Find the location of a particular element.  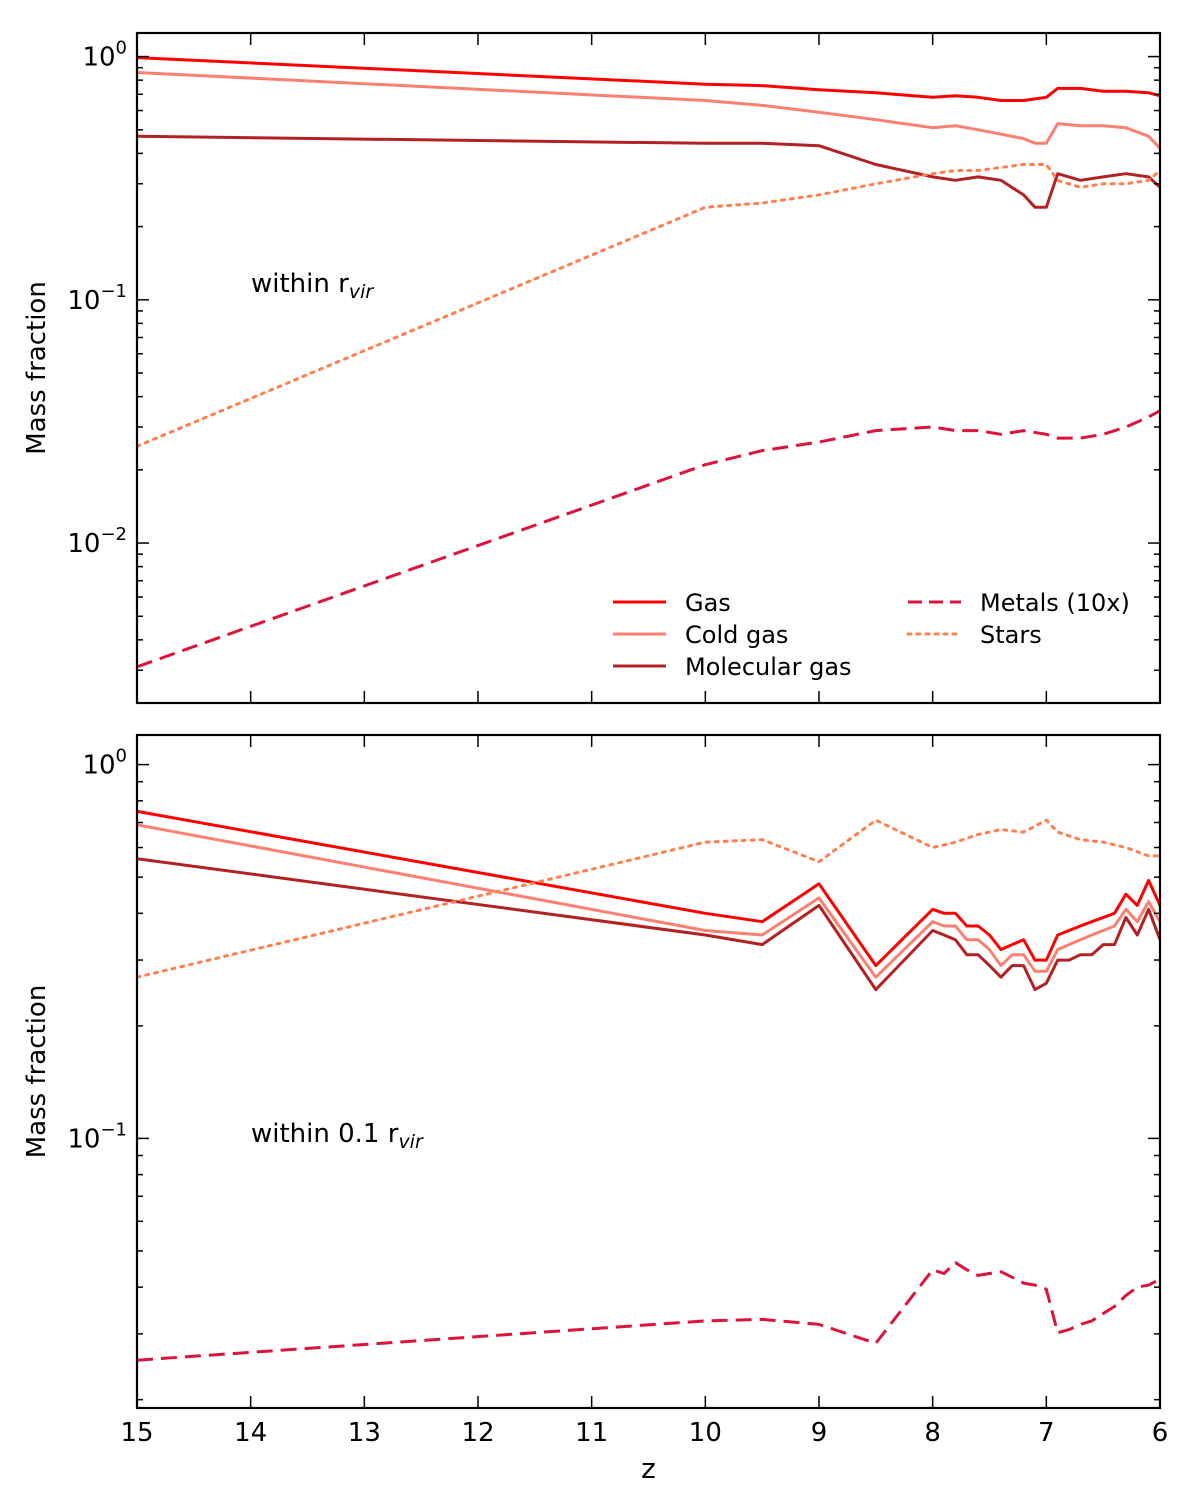

x-tick-label: 15 is located at coordinates (136, 1433).